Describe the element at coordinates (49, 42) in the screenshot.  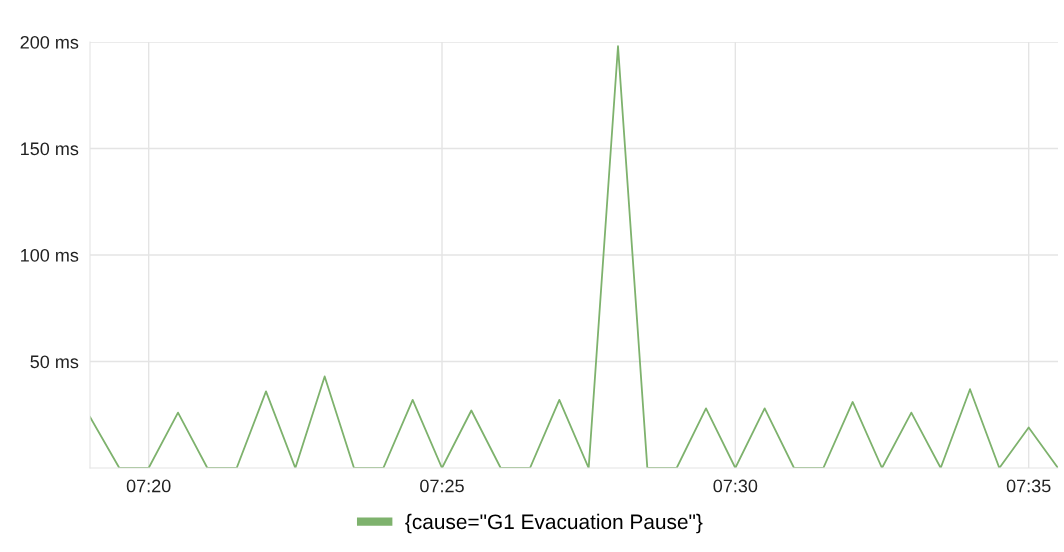
I see `y-tick-label: 200 ms` at that location.